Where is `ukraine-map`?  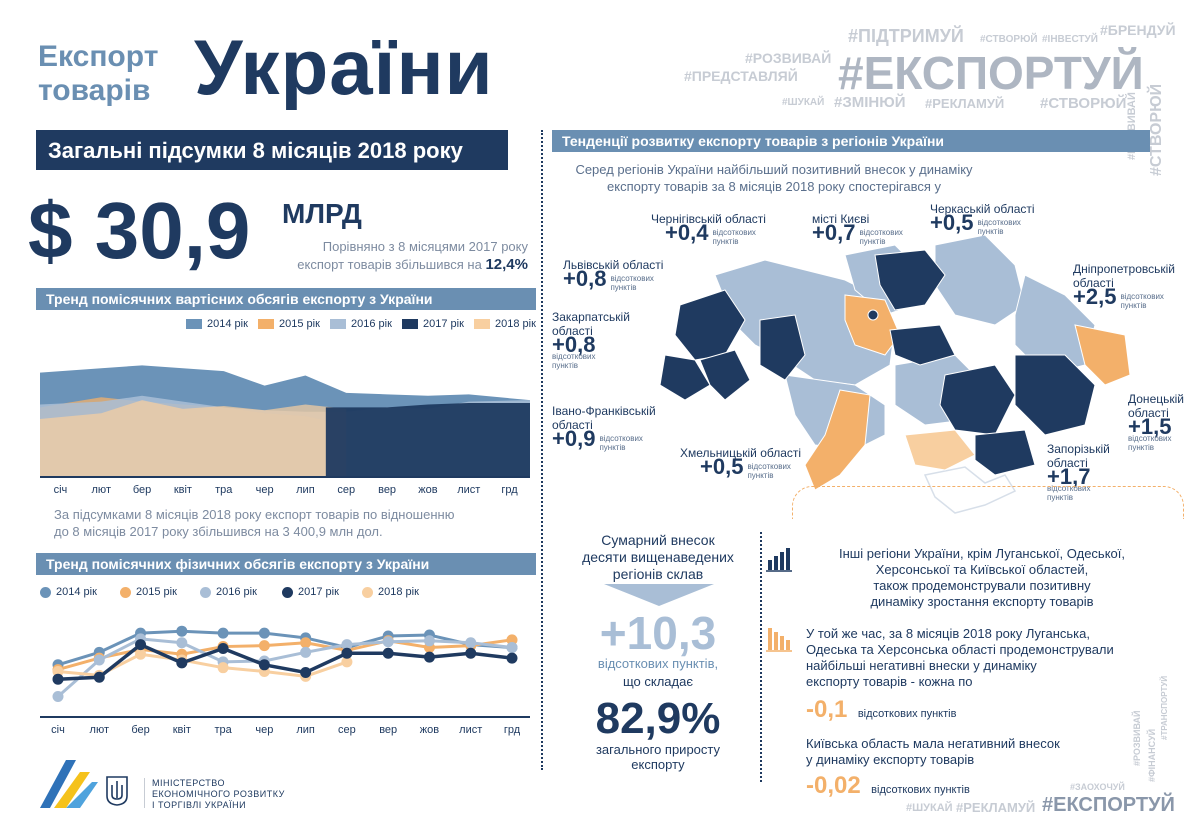
ukraine-map is located at coordinates (895, 374).